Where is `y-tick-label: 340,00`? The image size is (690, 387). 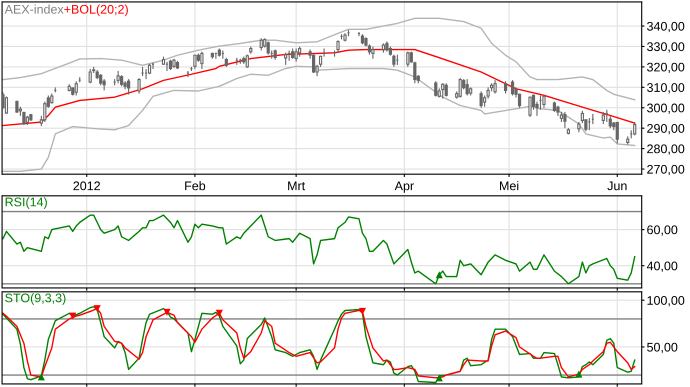
y-tick-label: 340,00 is located at coordinates (665, 27).